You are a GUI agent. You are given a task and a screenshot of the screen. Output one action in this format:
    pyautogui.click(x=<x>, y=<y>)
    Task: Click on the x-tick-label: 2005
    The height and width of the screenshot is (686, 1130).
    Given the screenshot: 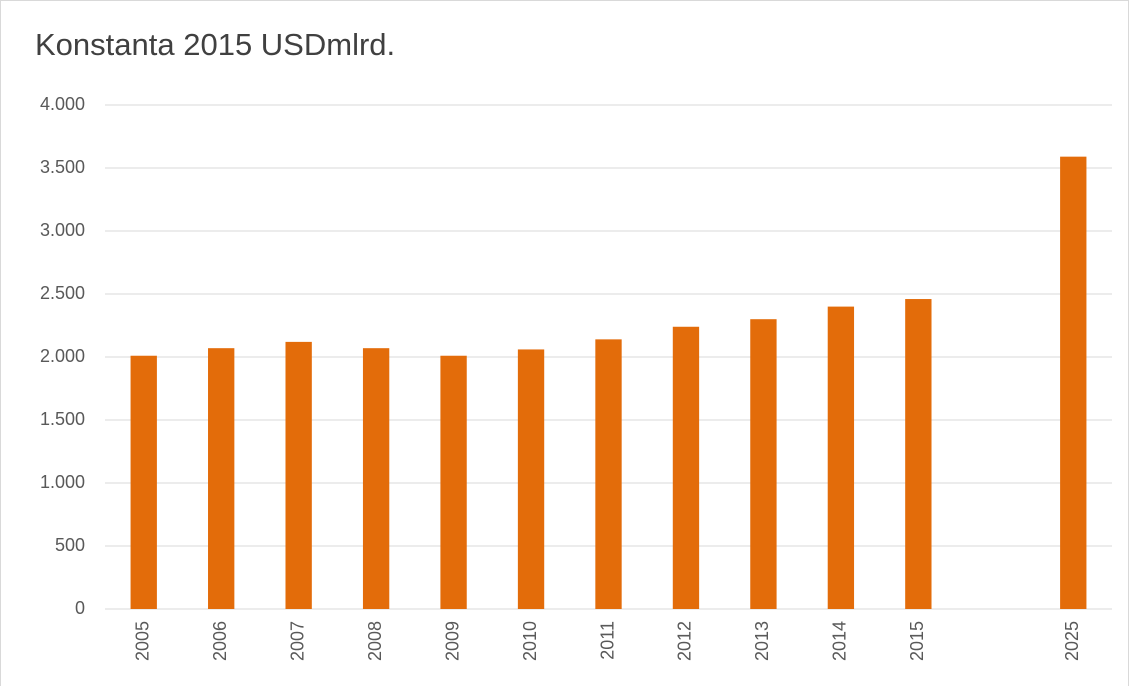 What is the action you would take?
    pyautogui.click(x=142, y=641)
    